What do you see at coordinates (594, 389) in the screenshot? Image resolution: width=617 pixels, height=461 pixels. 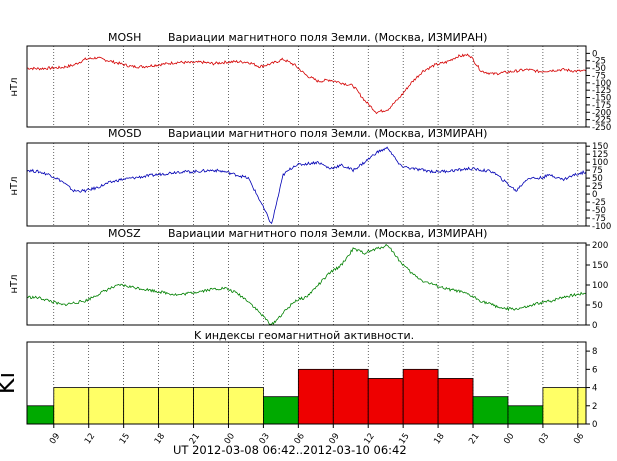 I see `ytick-label-k-index-2: 4` at bounding box center [594, 389].